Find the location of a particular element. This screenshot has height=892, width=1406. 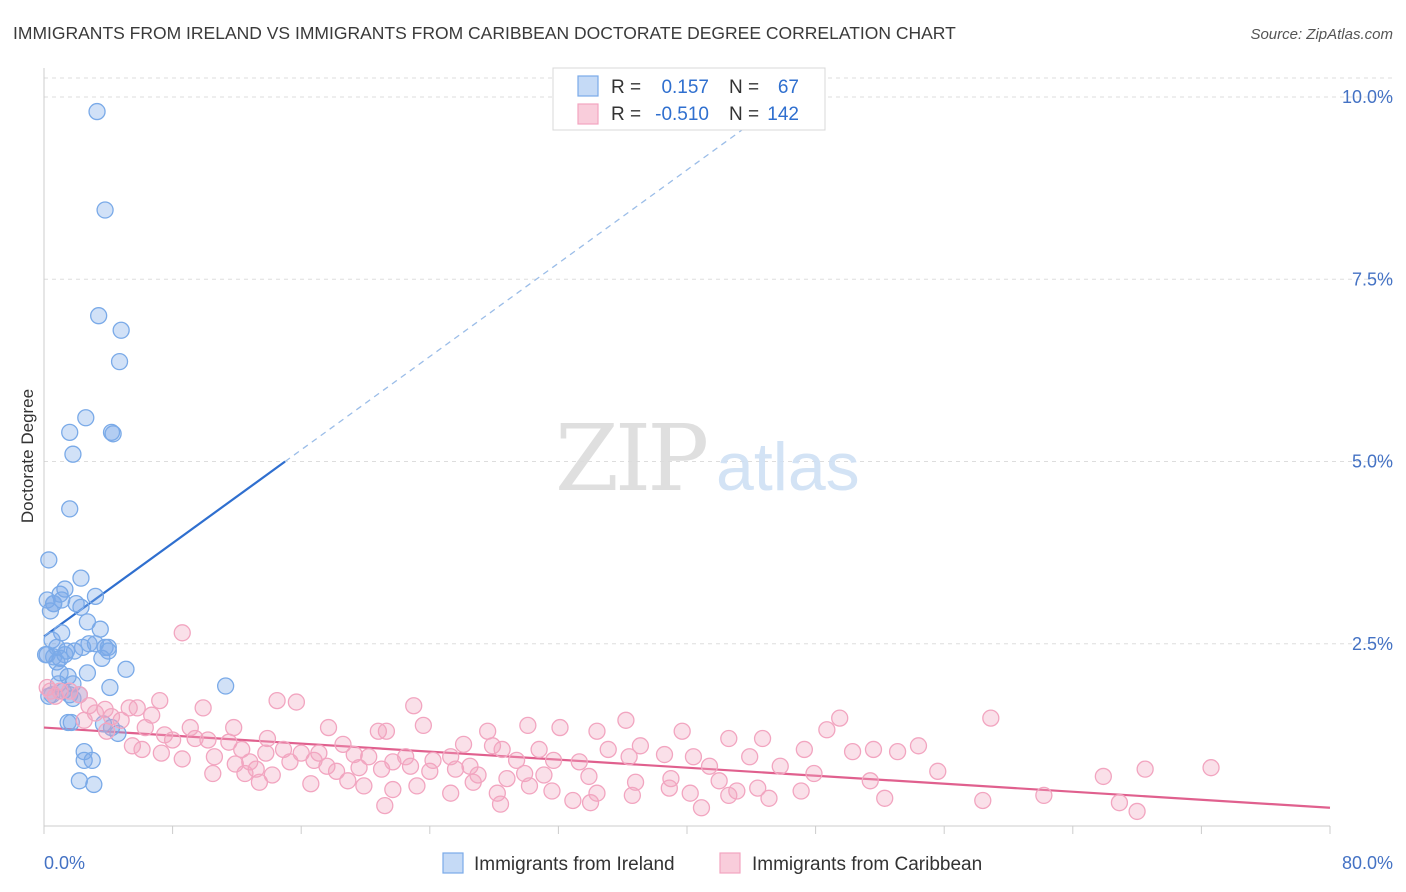

chart-source: Source: ZipAtlas.com is located at coordinates (1321, 34).